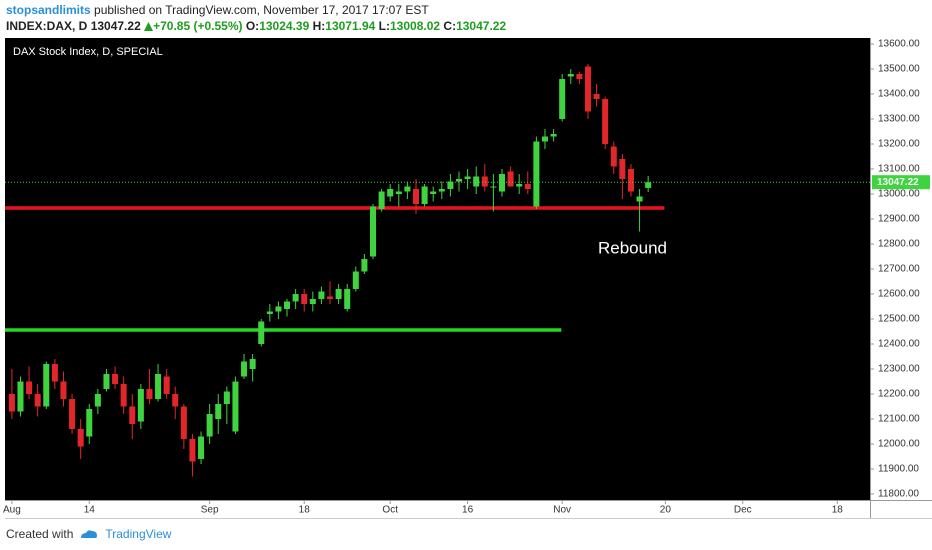 The height and width of the screenshot is (550, 932). Describe the element at coordinates (899, 344) in the screenshot. I see `y-tick-label: 12400.00` at that location.